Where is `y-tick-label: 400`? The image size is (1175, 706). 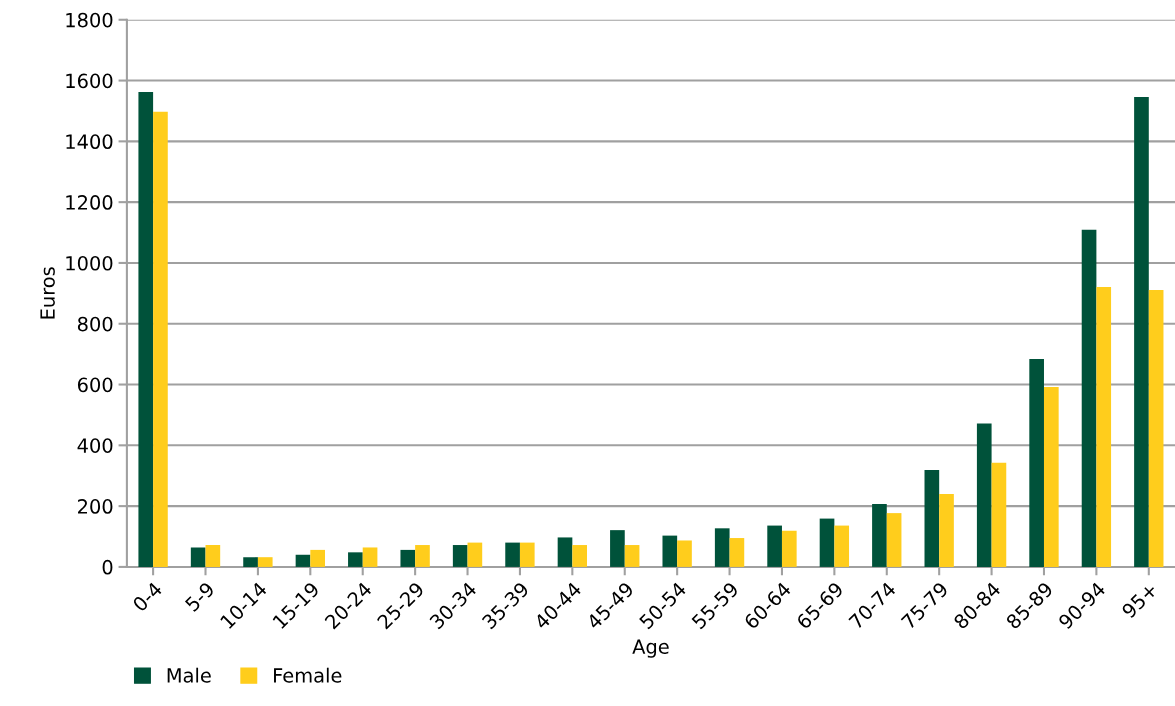 y-tick-label: 400 is located at coordinates (95, 445).